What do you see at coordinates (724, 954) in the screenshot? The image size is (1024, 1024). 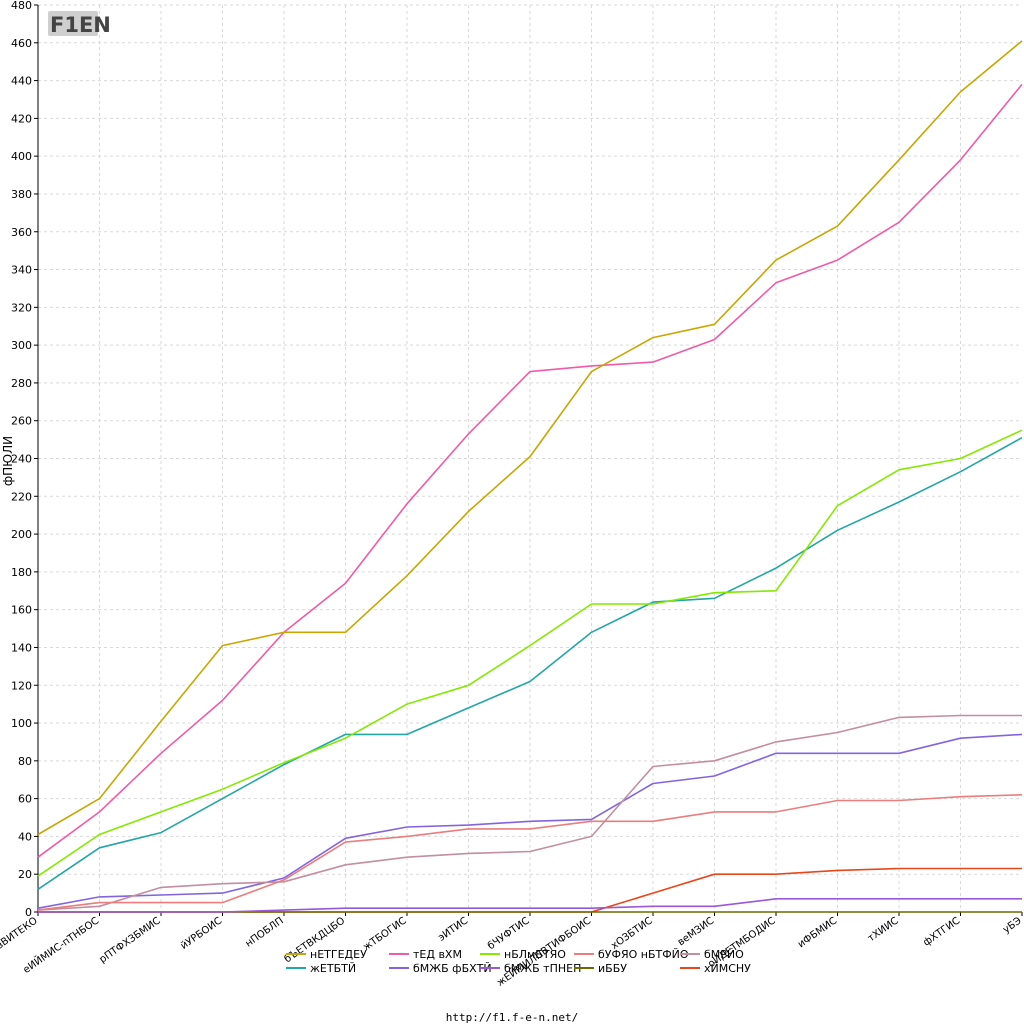 I see `legend-entry-label: бМРЙО` at bounding box center [724, 954].